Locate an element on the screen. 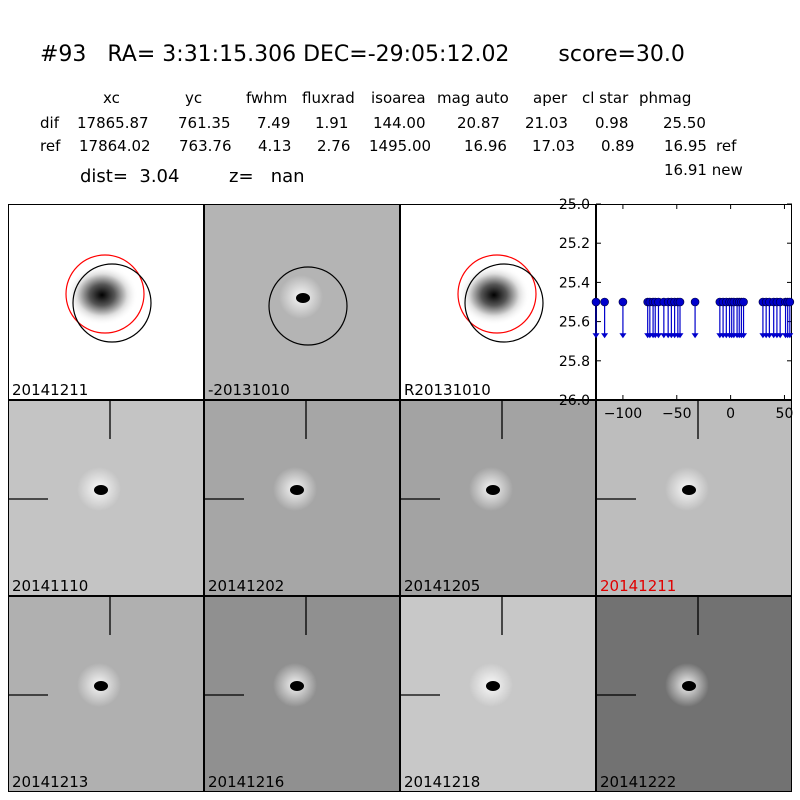  ref-aper: 17.03 is located at coordinates (553, 146).